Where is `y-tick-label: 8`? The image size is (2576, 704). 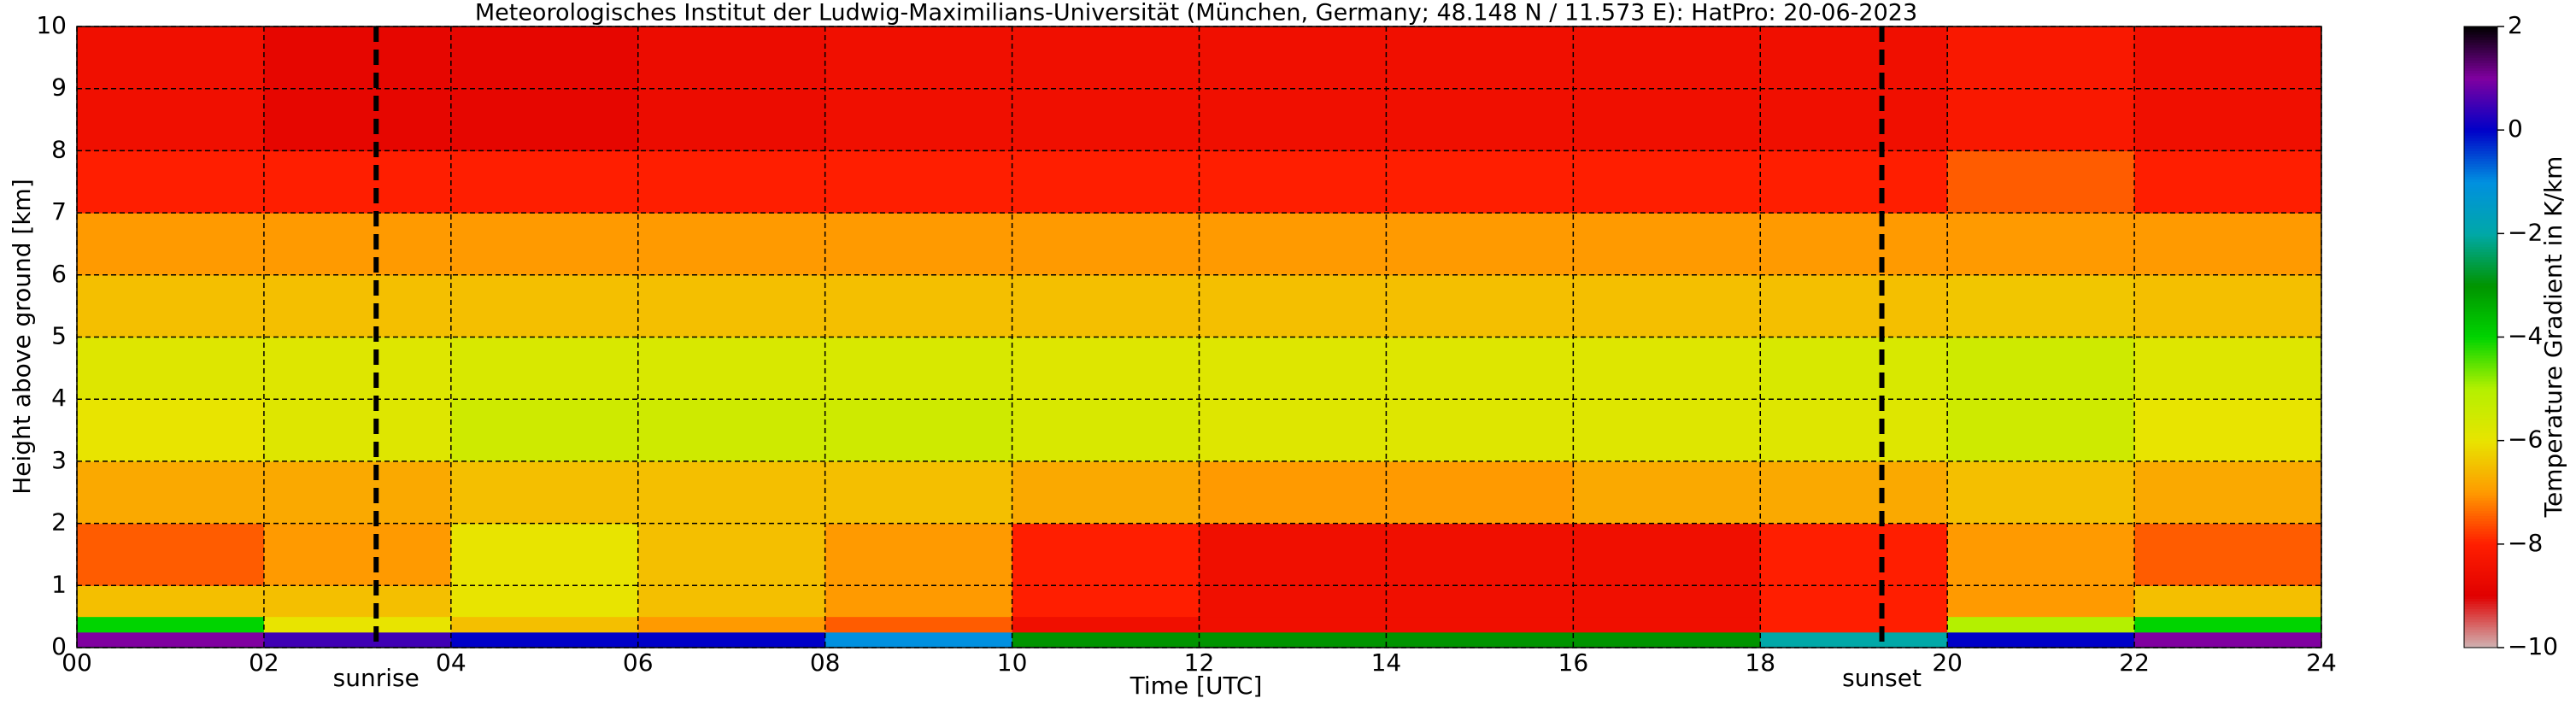 y-tick-label: 8 is located at coordinates (59, 149).